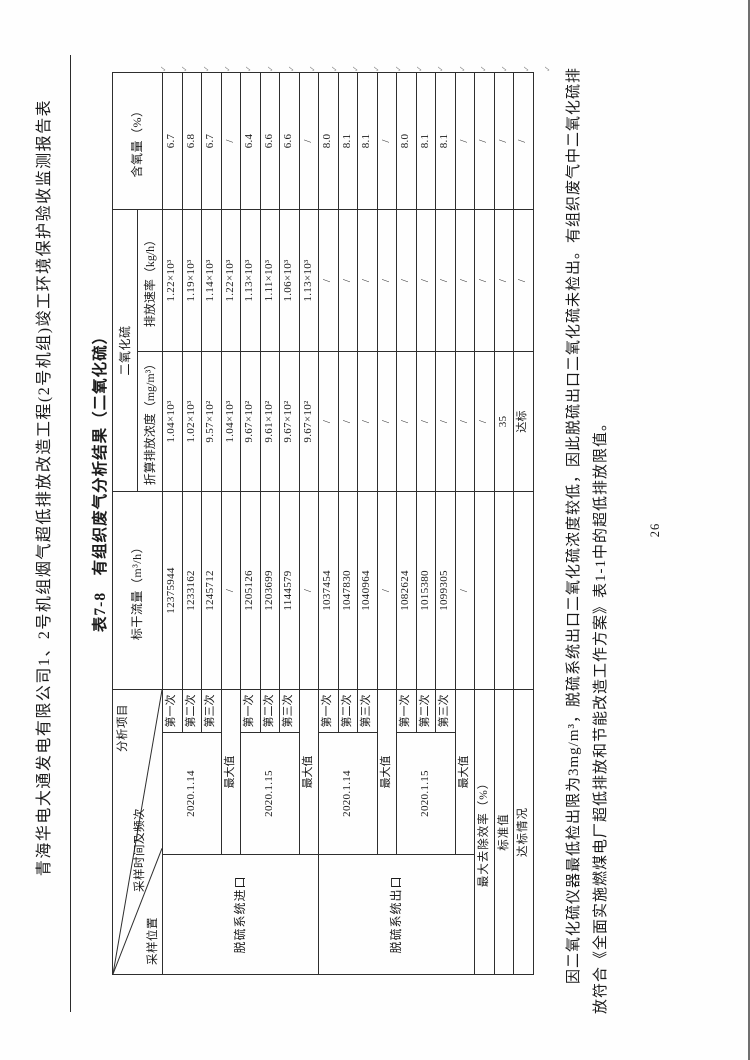 The height and width of the screenshot is (1060, 750). Describe the element at coordinates (504, 590) in the screenshot. I see `flow-cell` at that location.